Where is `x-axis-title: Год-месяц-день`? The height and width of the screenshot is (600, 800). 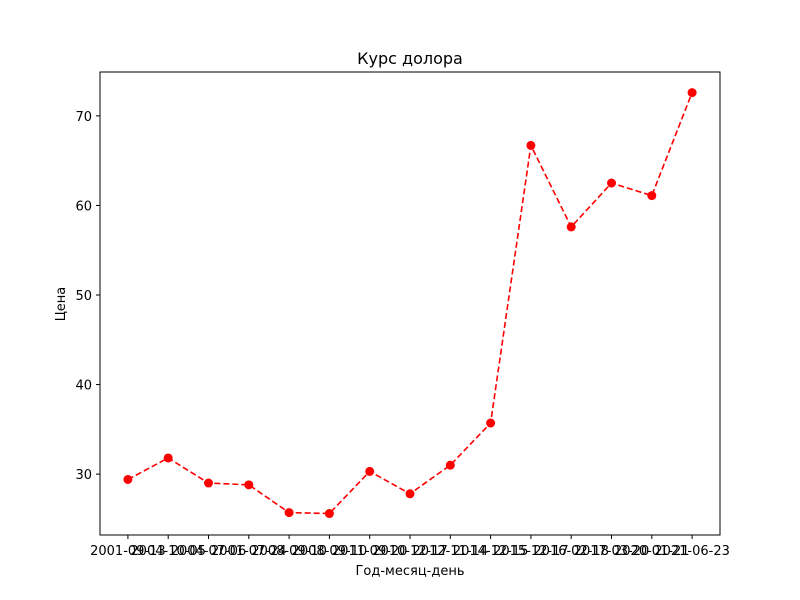 x-axis-title: Год-месяц-день is located at coordinates (409, 571).